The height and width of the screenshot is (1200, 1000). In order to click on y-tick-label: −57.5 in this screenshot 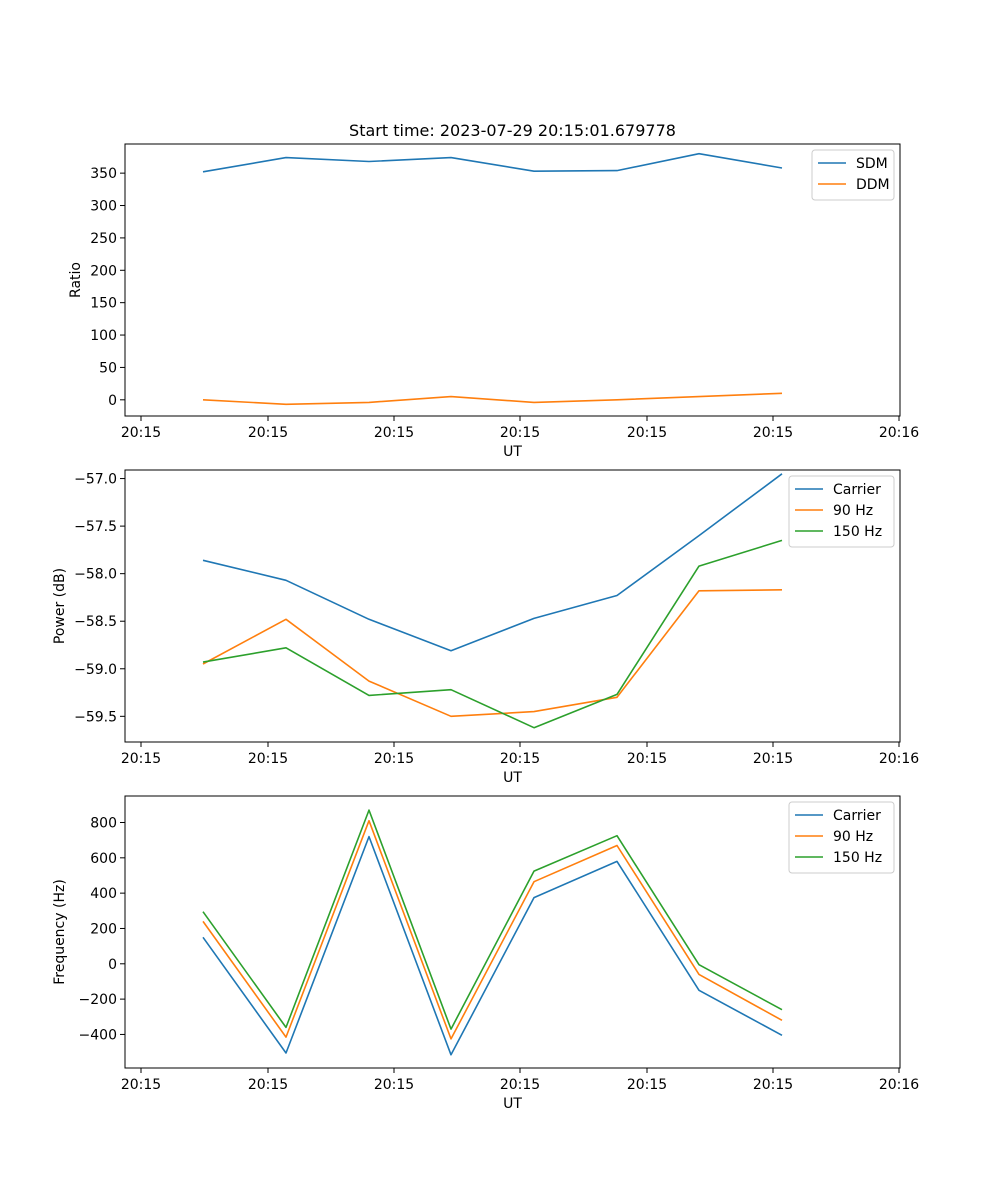, I will do `click(95, 527)`.